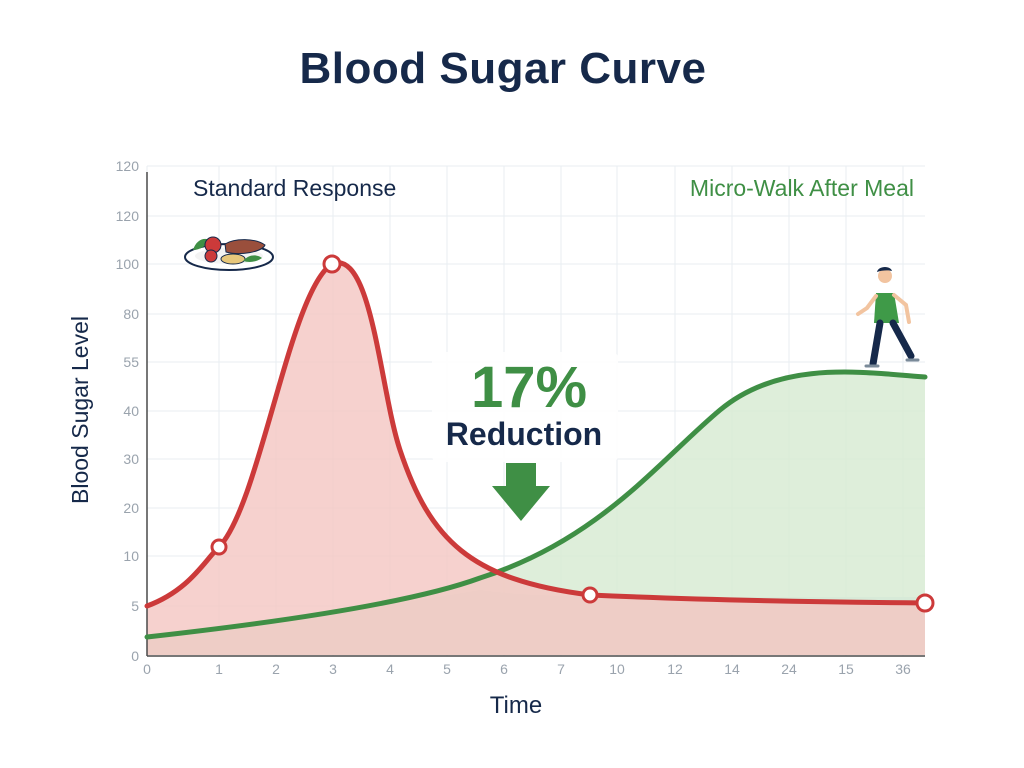 This screenshot has width=1024, height=768. Describe the element at coordinates (447, 669) in the screenshot. I see `x-tick-label: 5` at that location.